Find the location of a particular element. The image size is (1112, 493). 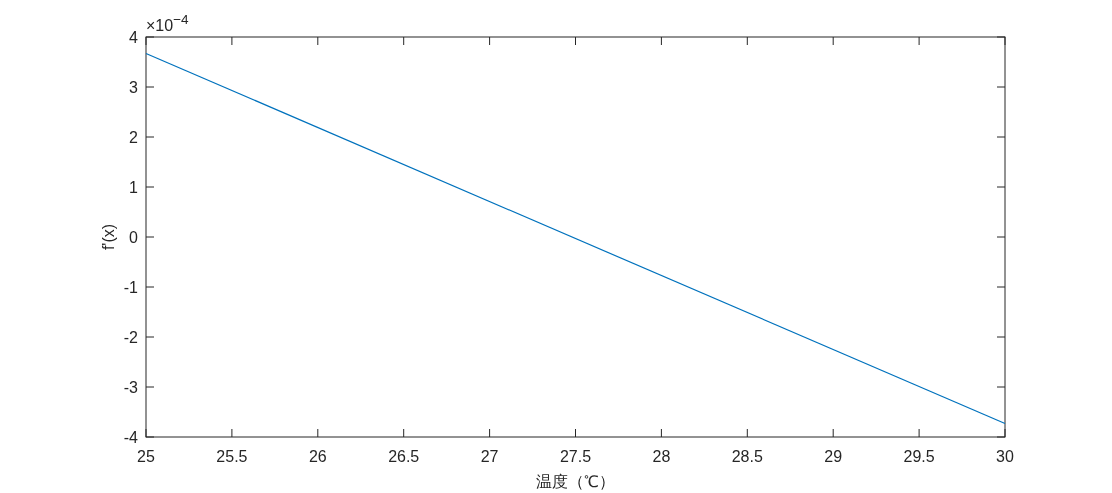

x-tick-label: 28 is located at coordinates (661, 456).